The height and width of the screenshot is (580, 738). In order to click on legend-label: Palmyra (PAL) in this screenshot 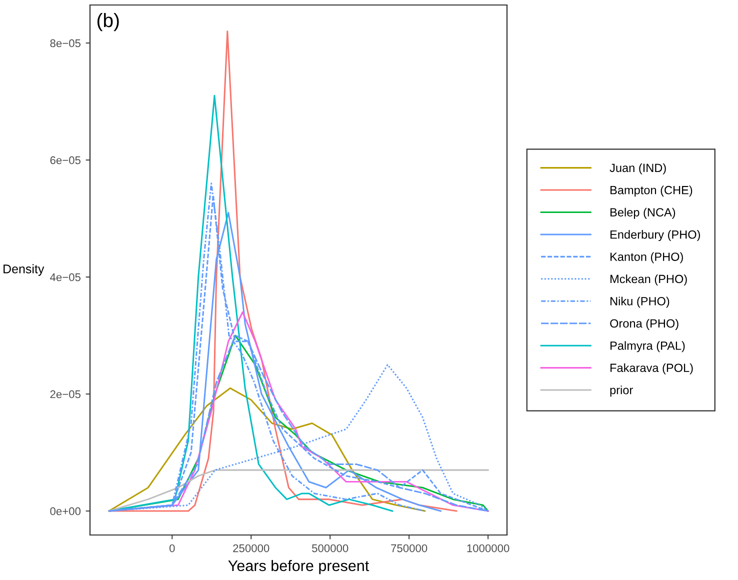, I will do `click(647, 346)`.